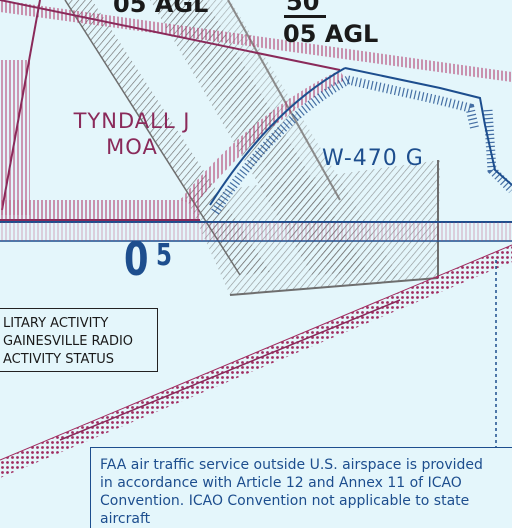 Image resolution: width=512 pixels, height=528 pixels. What do you see at coordinates (303, 8) in the screenshot?
I see `altitude-upper: 50` at bounding box center [303, 8].